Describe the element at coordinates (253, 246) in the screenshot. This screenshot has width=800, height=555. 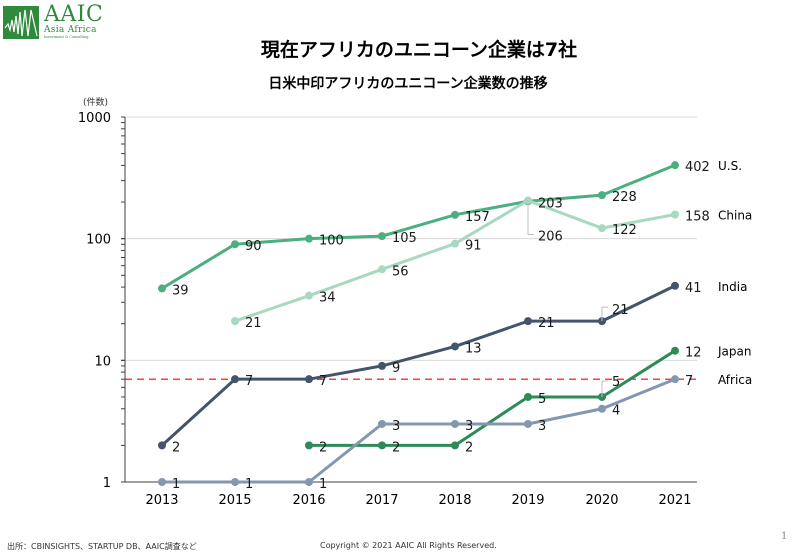
I see `data-label: 90` at that location.